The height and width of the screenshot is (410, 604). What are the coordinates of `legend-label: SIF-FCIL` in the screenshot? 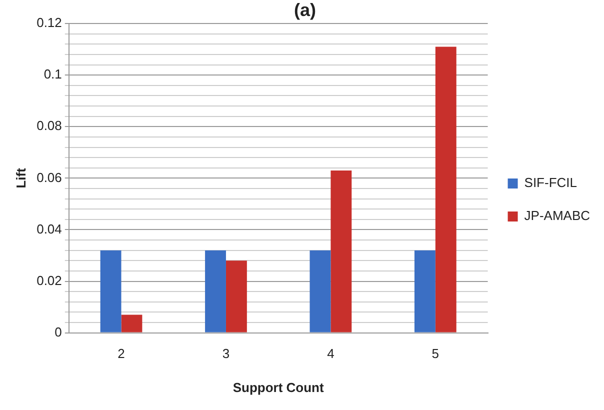 It's located at (551, 182).